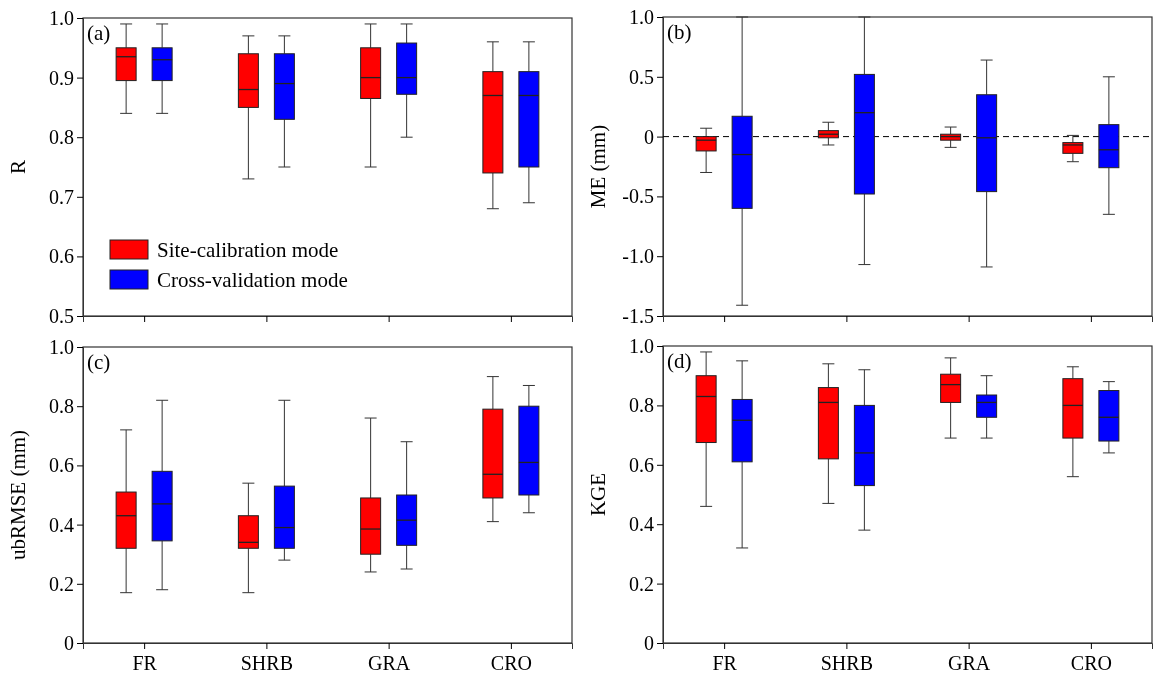 Image resolution: width=1155 pixels, height=682 pixels. I want to click on y-tick-label: -0.5, so click(638, 196).